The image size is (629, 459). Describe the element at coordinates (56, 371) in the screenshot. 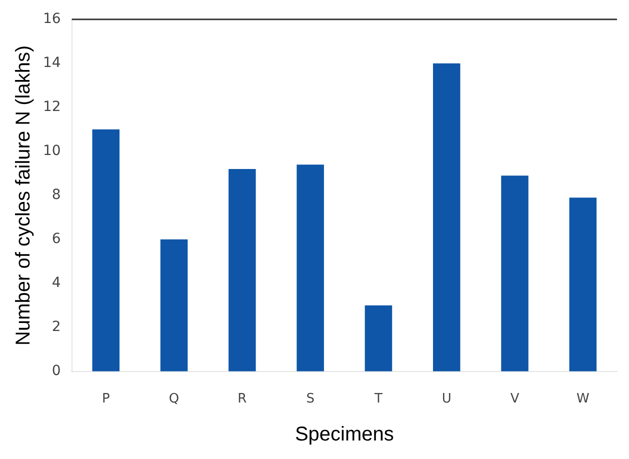

I see `y-tick-label: 0` at that location.